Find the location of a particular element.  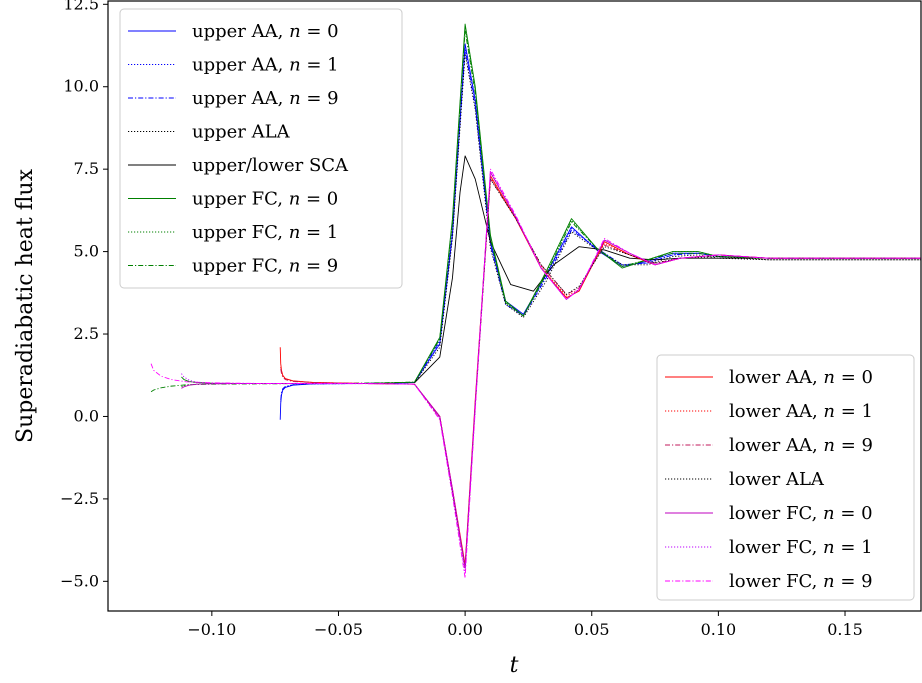

y-tick-label: −5.0 is located at coordinates (79, 580).